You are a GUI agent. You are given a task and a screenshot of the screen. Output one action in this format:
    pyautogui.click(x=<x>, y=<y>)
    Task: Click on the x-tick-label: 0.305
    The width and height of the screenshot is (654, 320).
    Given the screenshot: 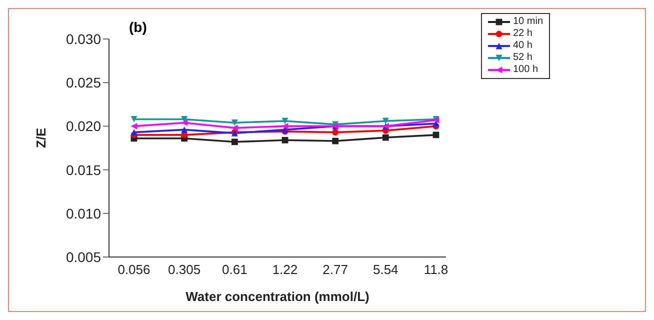 What is the action you would take?
    pyautogui.click(x=184, y=270)
    